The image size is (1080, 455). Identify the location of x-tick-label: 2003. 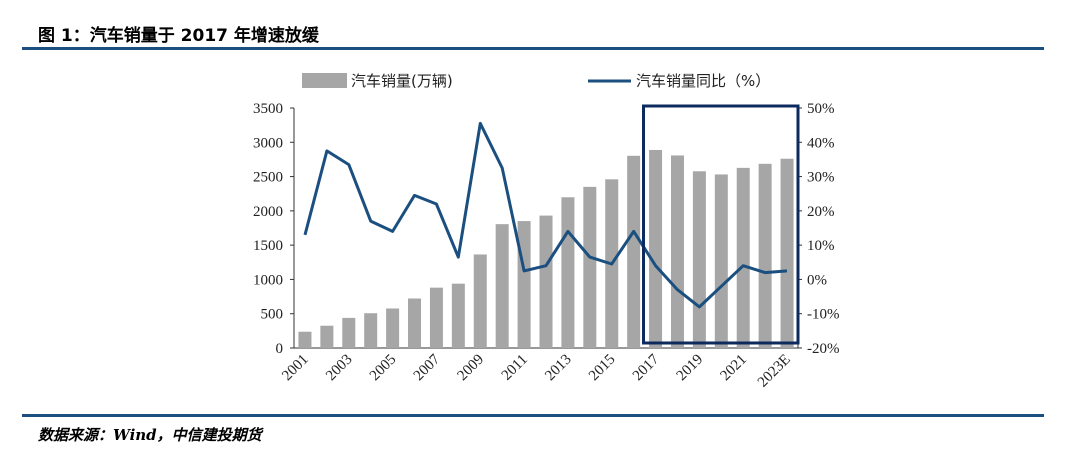
(339, 368).